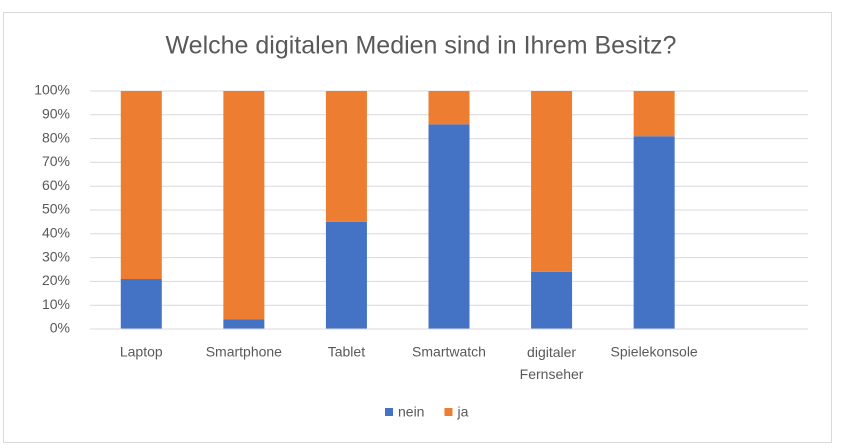 The image size is (842, 448). I want to click on y-tick-label: 10%, so click(56, 304).